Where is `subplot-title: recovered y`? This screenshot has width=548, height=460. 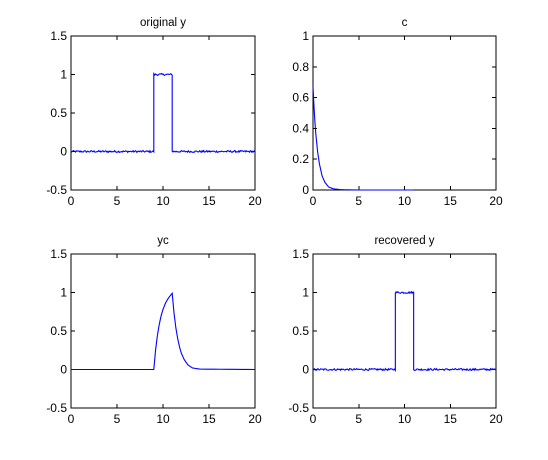
subplot-title: recovered y is located at coordinates (404, 241).